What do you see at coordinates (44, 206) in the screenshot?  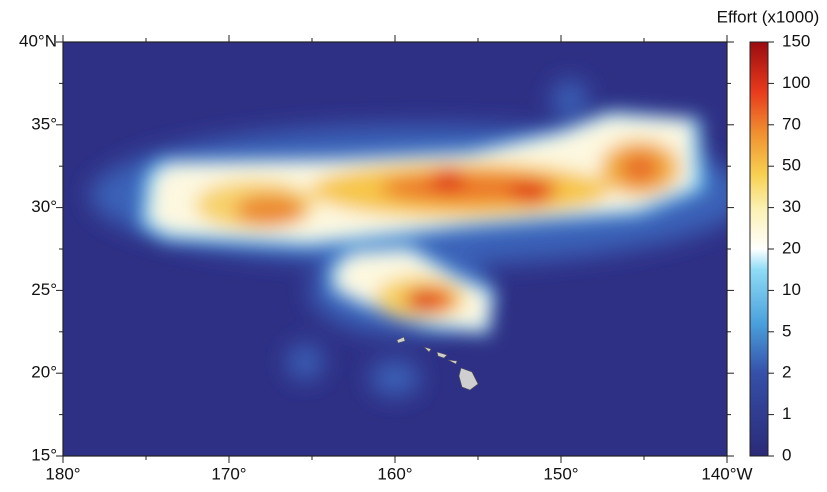 I see `lat-label: 30°` at bounding box center [44, 206].